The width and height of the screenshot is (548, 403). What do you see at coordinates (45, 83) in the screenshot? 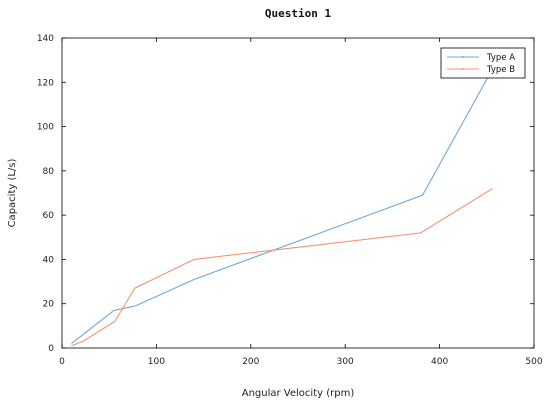
I see `y-tick-label: 120` at bounding box center [45, 83].